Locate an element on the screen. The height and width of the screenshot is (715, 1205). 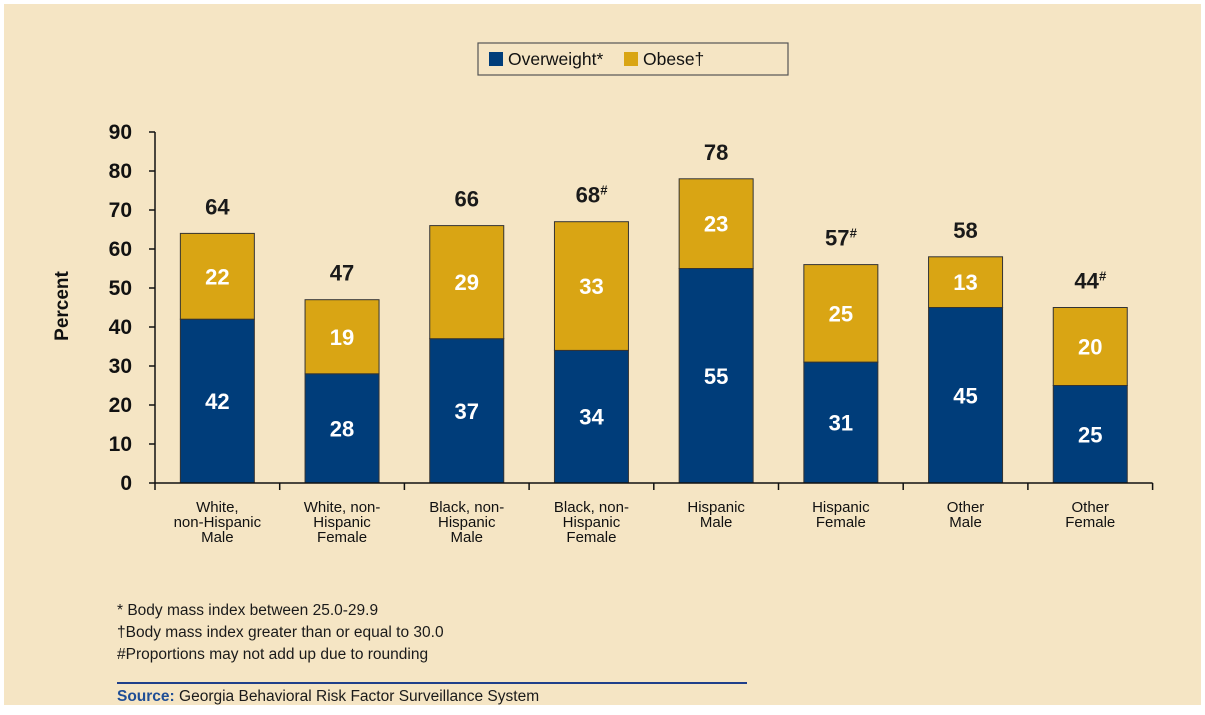
footnote-overweight: * Body mass index between 25.0-29.9 is located at coordinates (248, 610).